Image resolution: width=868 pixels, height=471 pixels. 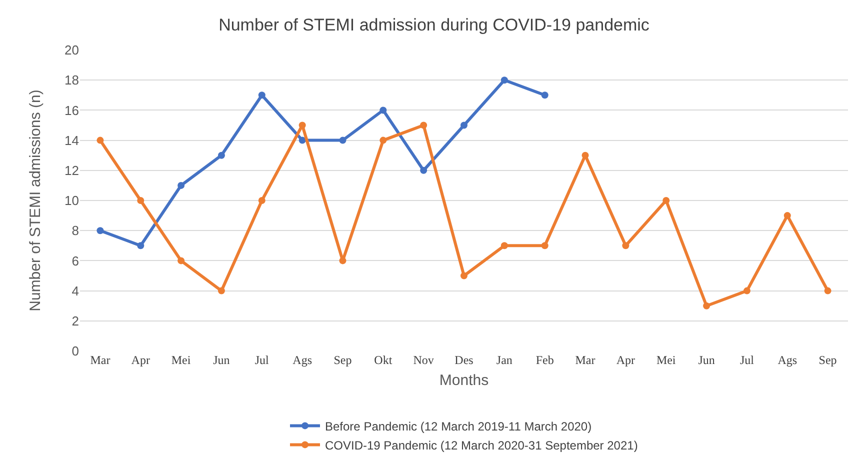 What do you see at coordinates (504, 360) in the screenshot?
I see `x-tick-label: Jan` at bounding box center [504, 360].